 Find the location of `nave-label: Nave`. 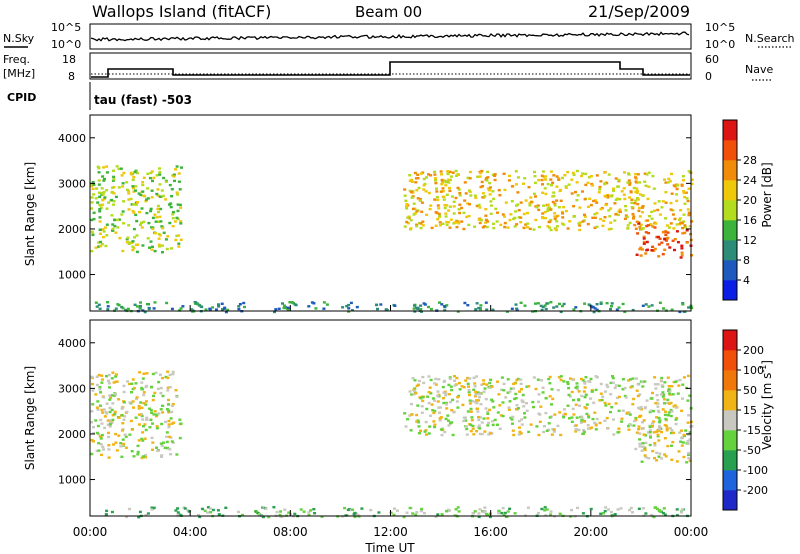

nave-label: Nave is located at coordinates (759, 69).